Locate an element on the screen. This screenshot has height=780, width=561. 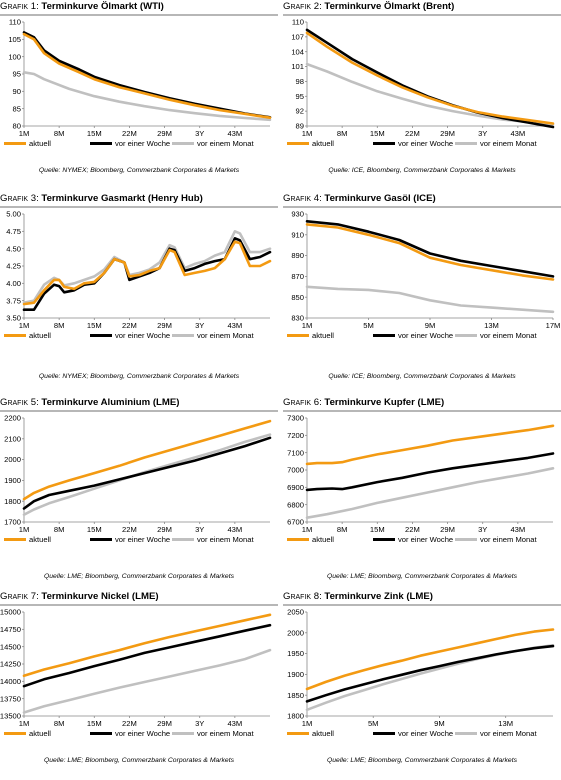
x-tick-label: 17M is located at coordinates (553, 325).